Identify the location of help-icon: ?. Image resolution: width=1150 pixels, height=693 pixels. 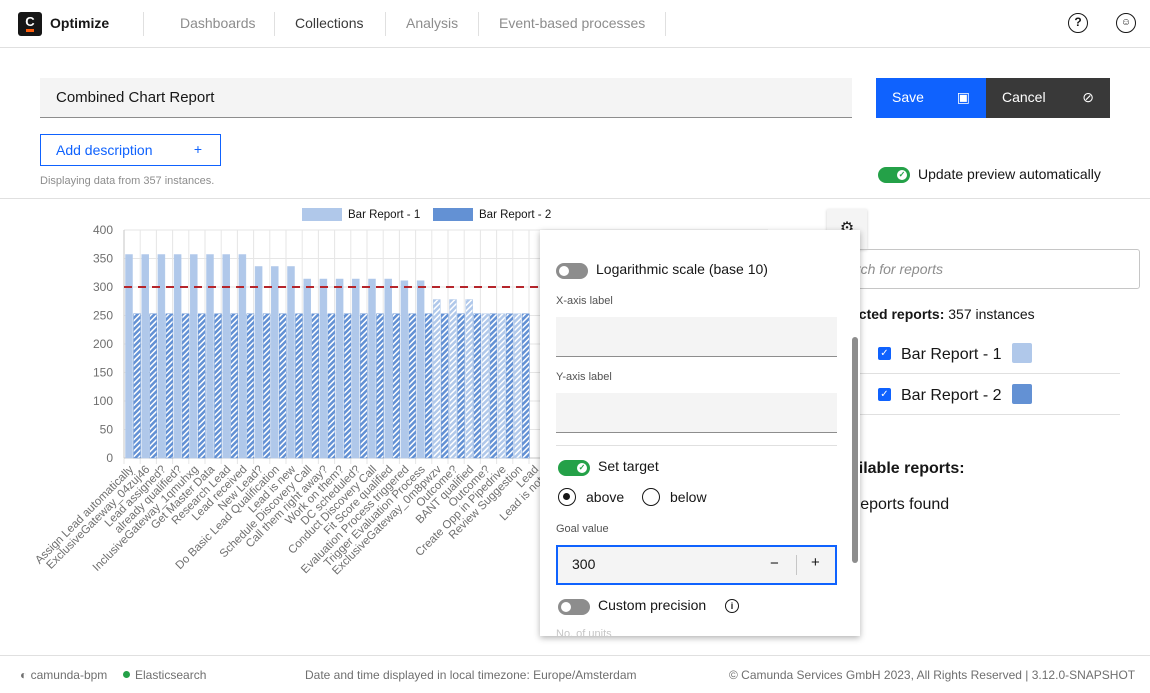
(1078, 23).